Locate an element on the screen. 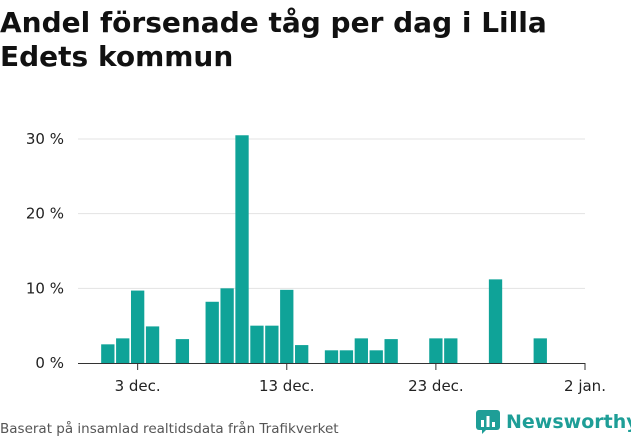 The width and height of the screenshot is (631, 439). x-tick-label: 2 jan. is located at coordinates (585, 386).